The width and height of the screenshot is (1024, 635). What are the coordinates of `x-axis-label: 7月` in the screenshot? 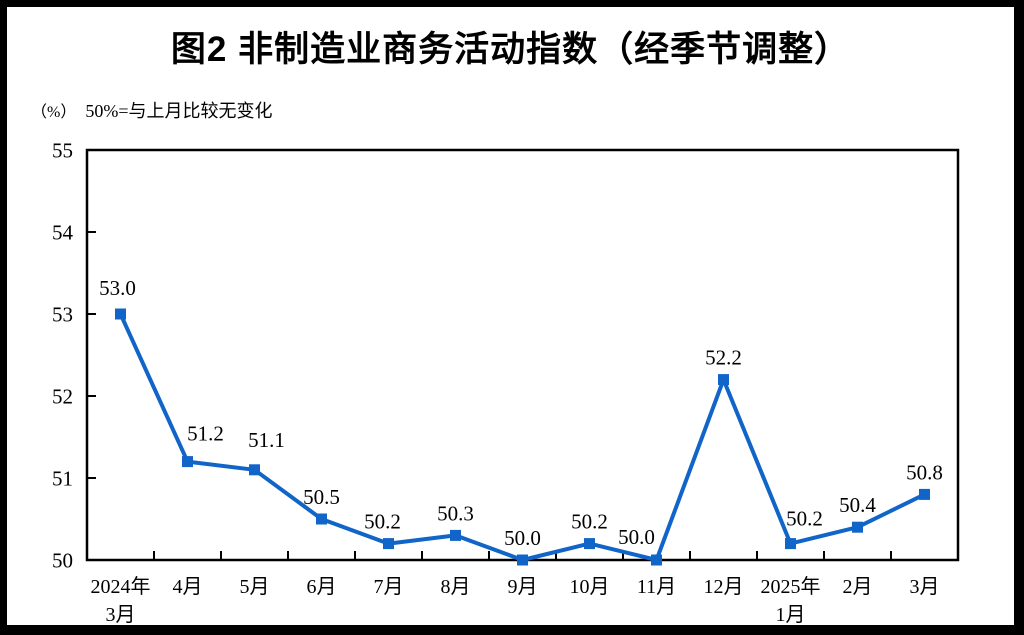 It's located at (389, 587).